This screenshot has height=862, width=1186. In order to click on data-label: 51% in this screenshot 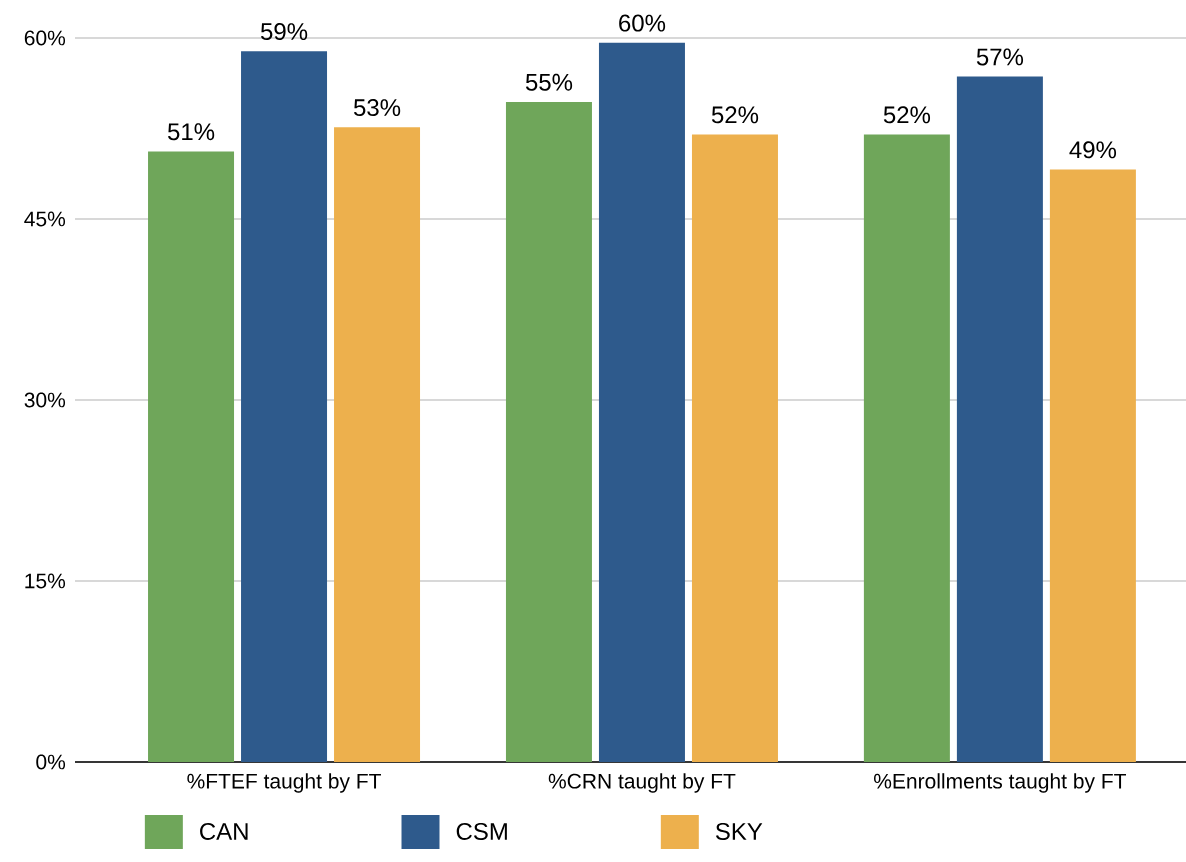, I will do `click(191, 132)`.